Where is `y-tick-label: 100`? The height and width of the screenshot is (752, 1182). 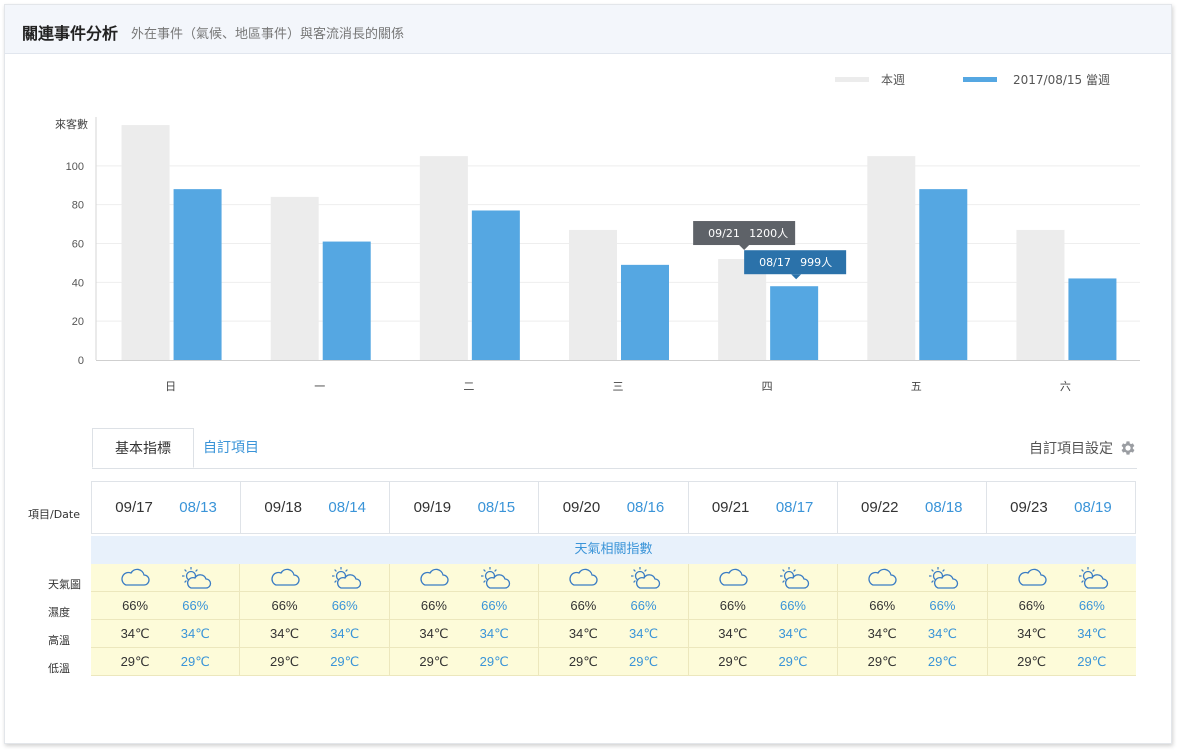 y-tick-label: 100 is located at coordinates (75, 167).